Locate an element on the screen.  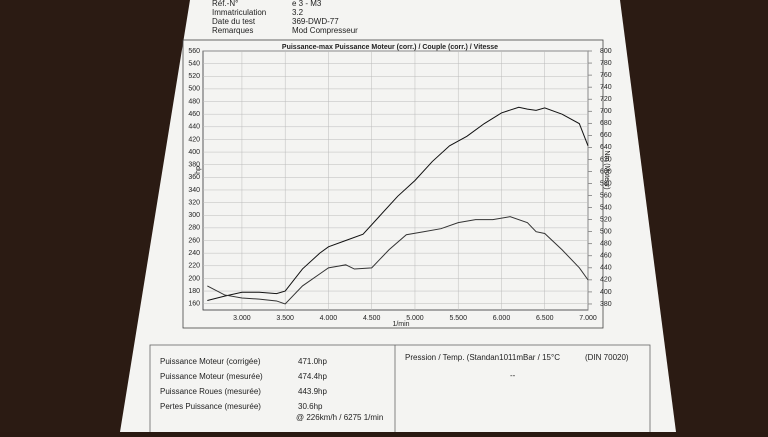
x-tick-label: 4.000 is located at coordinates (329, 318).